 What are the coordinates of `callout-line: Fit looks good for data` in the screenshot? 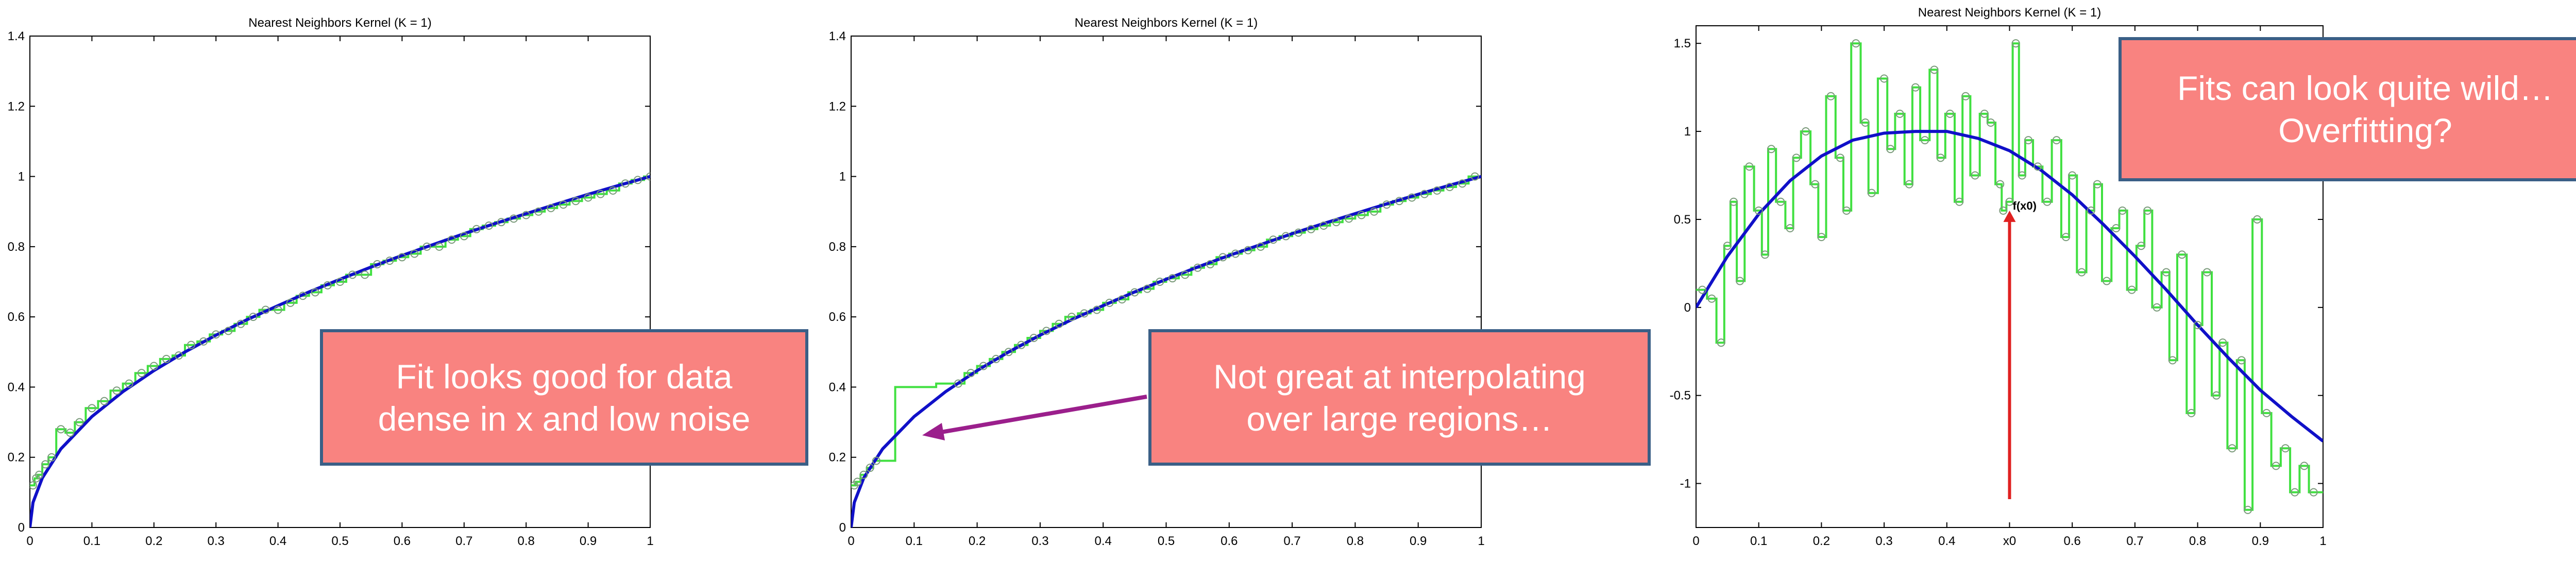 It's located at (564, 376).